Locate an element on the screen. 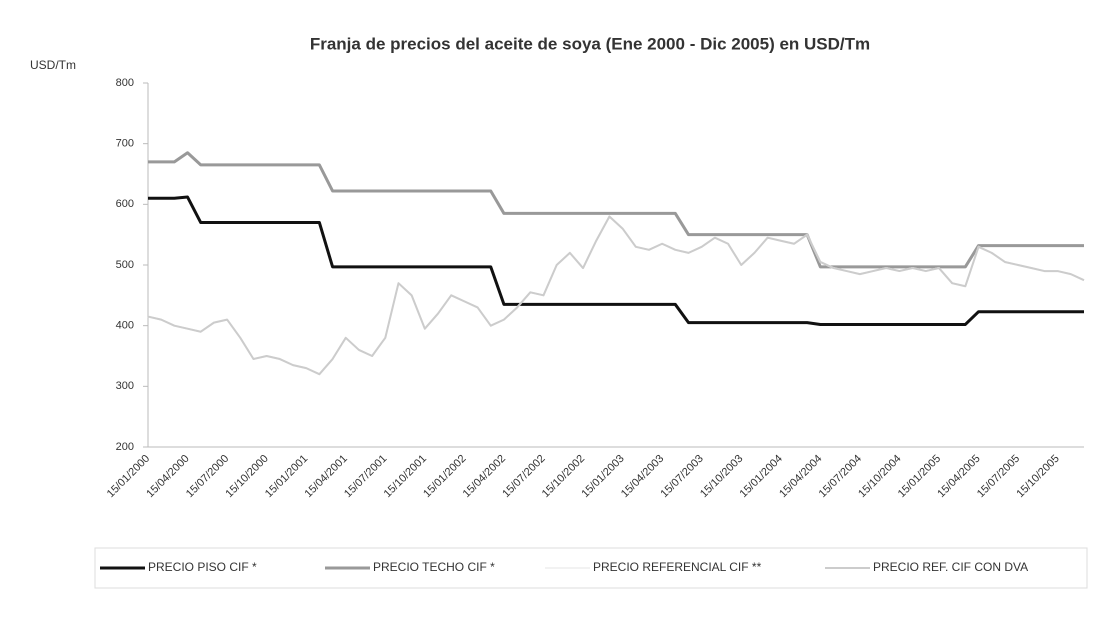 The width and height of the screenshot is (1098, 622). legend-label: PRECIO REFERENCIAL CIF ** is located at coordinates (677, 567).